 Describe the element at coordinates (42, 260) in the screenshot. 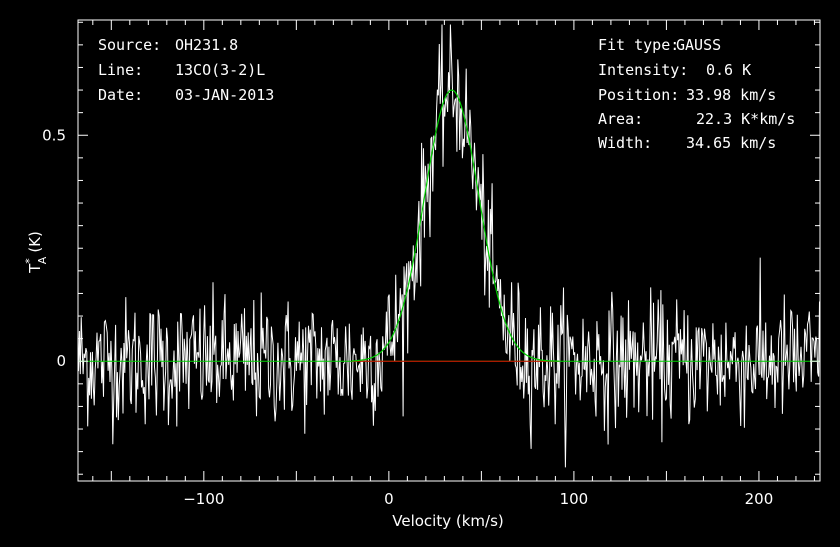

I see `y-axis-label-sub: A` at that location.